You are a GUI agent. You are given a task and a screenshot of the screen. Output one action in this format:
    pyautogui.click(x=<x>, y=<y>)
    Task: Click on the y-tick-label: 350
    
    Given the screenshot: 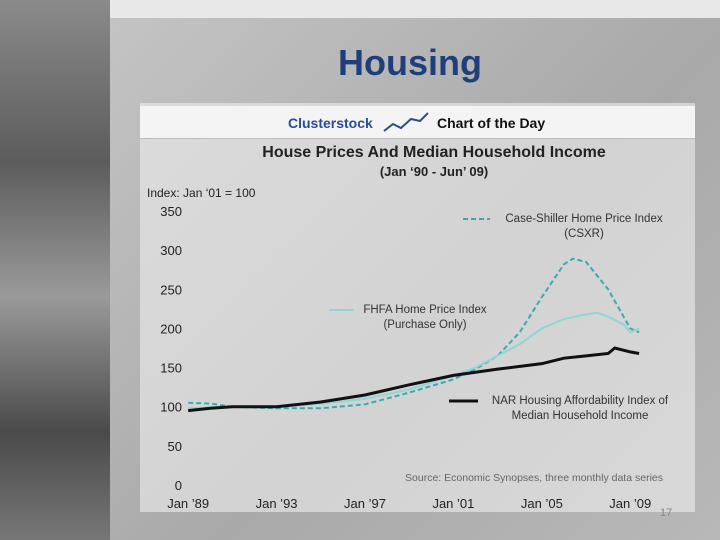 What is the action you would take?
    pyautogui.click(x=171, y=211)
    